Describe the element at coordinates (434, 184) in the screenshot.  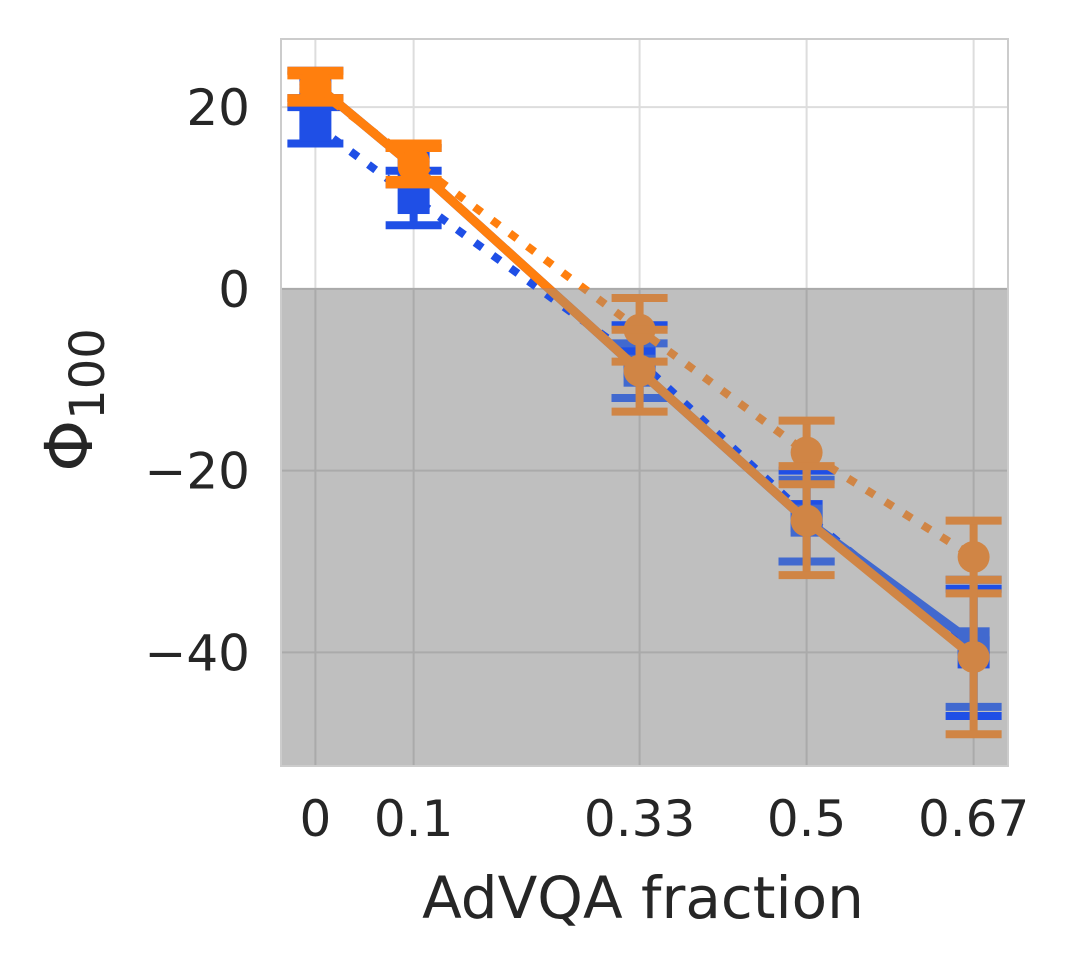
I see `series-line` at that location.